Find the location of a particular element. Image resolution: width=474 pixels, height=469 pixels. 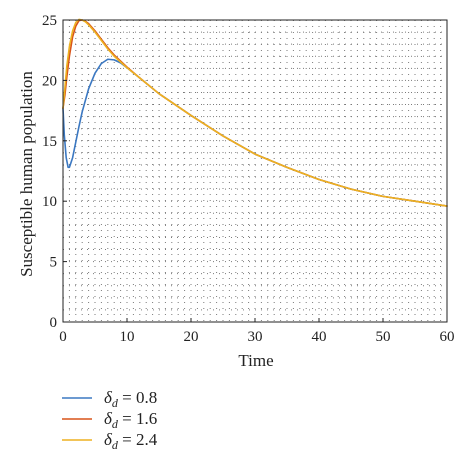

y-tick-label: 10 is located at coordinates (49, 202).